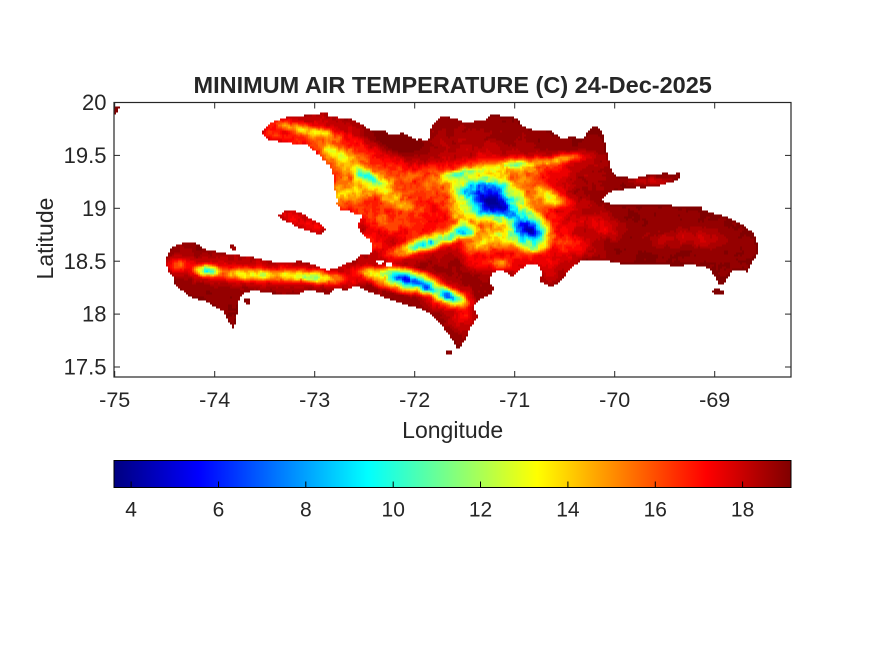 The width and height of the screenshot is (875, 661). Describe the element at coordinates (568, 510) in the screenshot. I see `svg-text: 14` at that location.